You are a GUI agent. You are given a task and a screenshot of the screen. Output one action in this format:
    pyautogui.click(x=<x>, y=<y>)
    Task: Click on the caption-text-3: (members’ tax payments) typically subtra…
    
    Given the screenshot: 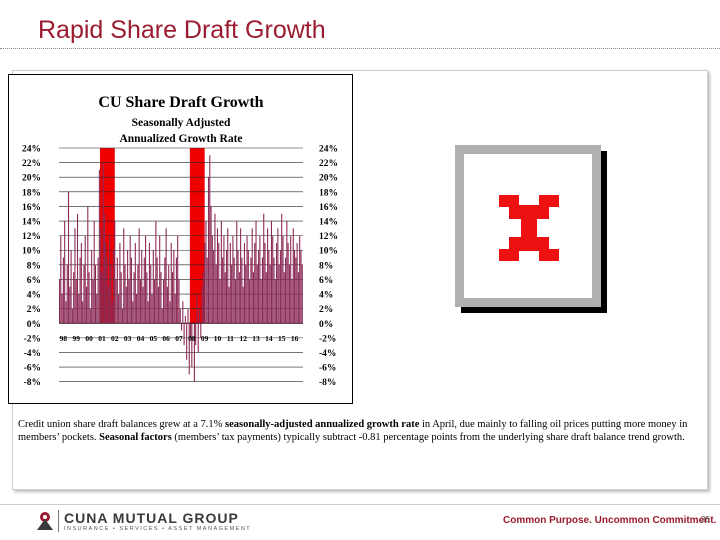 What is the action you would take?
    pyautogui.click(x=428, y=437)
    